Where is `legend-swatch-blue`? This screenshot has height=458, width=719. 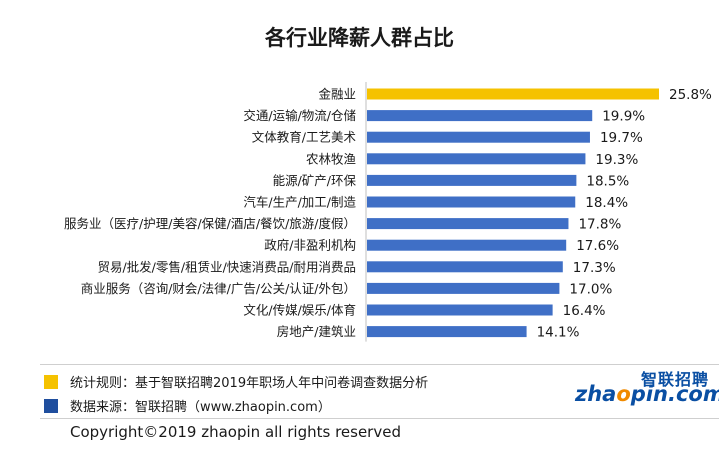
legend-swatch-blue is located at coordinates (51, 405).